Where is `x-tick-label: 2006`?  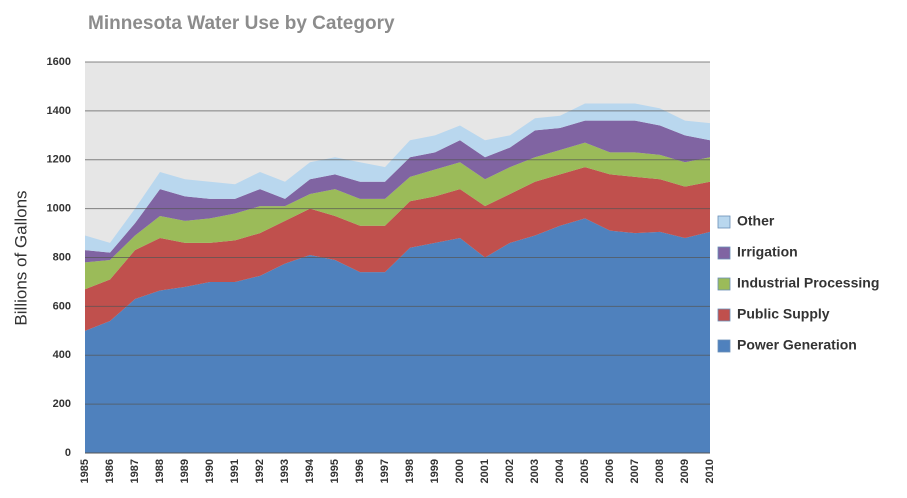 x-tick-label: 2006 is located at coordinates (610, 471).